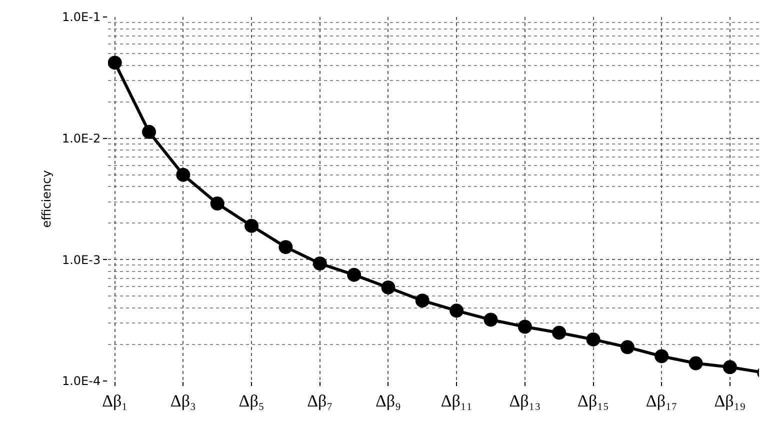 This screenshot has height=431, width=761. What do you see at coordinates (81, 139) in the screenshot?
I see `y-tick-label: 1.0E-2` at bounding box center [81, 139].